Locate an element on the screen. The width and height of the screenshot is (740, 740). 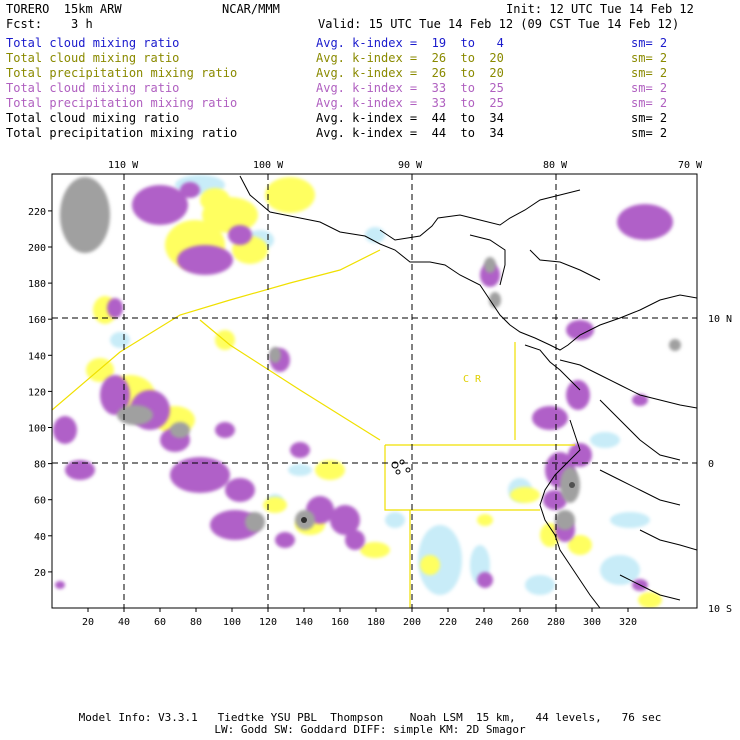
x-tick-label: 100 is located at coordinates (232, 622).